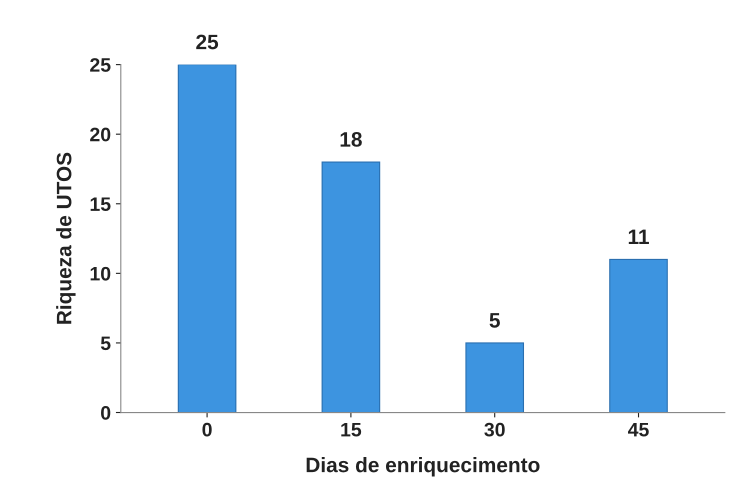  What do you see at coordinates (423, 466) in the screenshot?
I see `x-axis-title: Dias de enriquecimento` at bounding box center [423, 466].